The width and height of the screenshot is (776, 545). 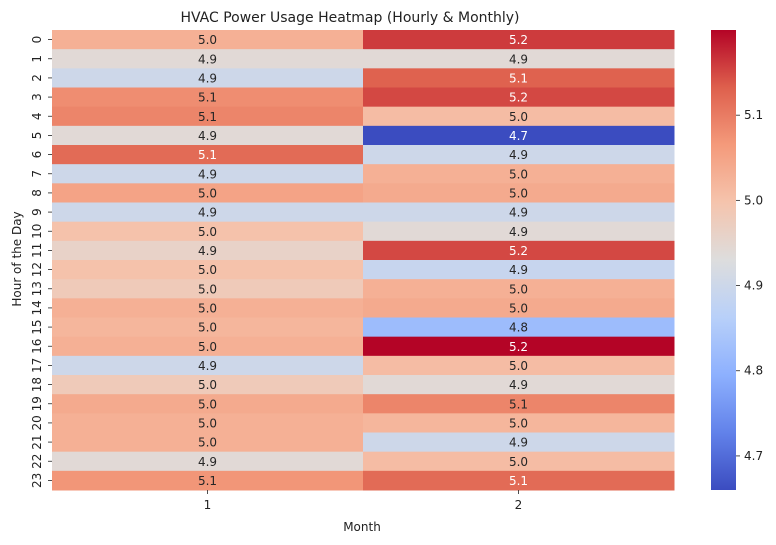 I want to click on y-tick-label: 9, so click(x=37, y=212).